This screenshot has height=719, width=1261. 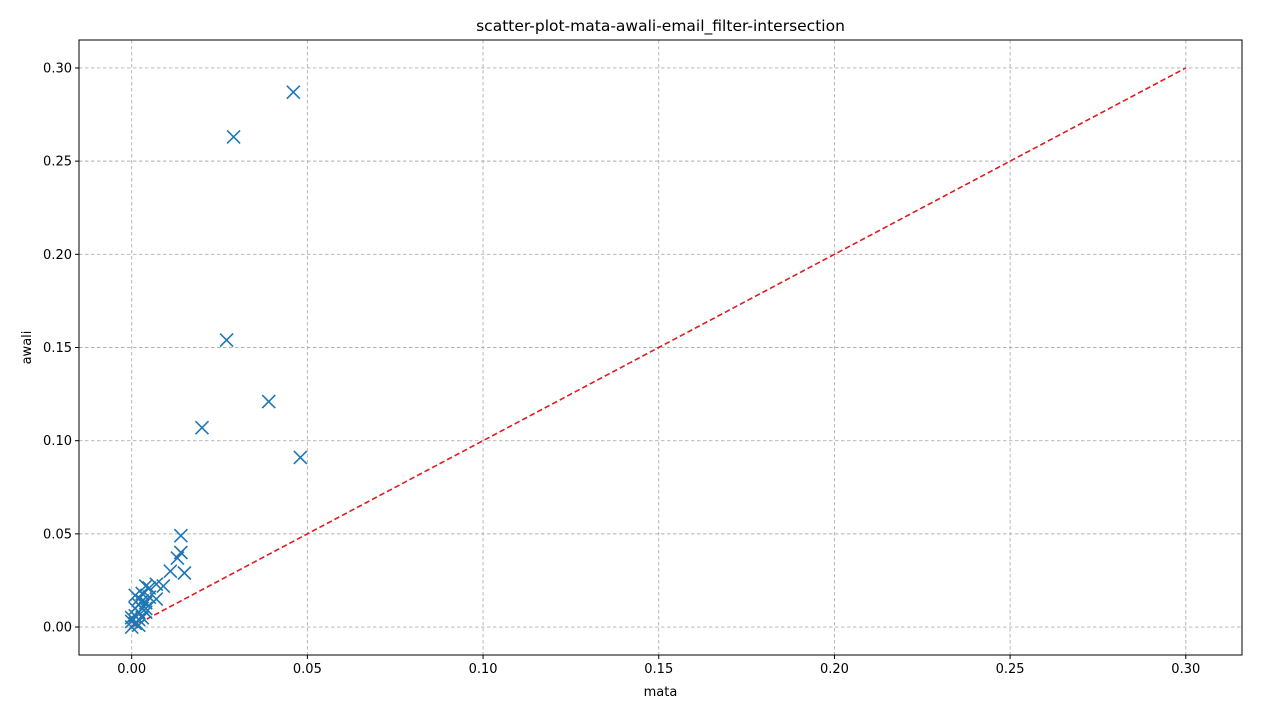 I want to click on x-tick-label: 0.00, so click(x=131, y=669).